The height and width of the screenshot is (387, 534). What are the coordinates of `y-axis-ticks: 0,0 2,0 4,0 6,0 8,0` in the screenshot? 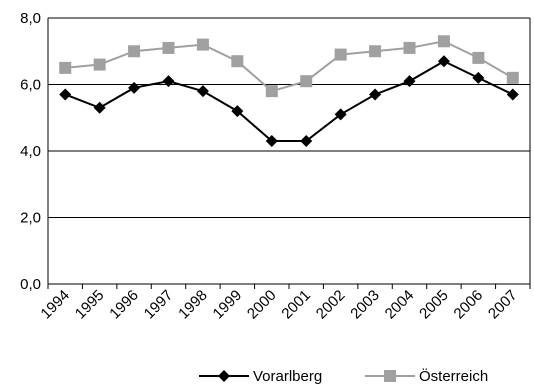 It's located at (30, 151).